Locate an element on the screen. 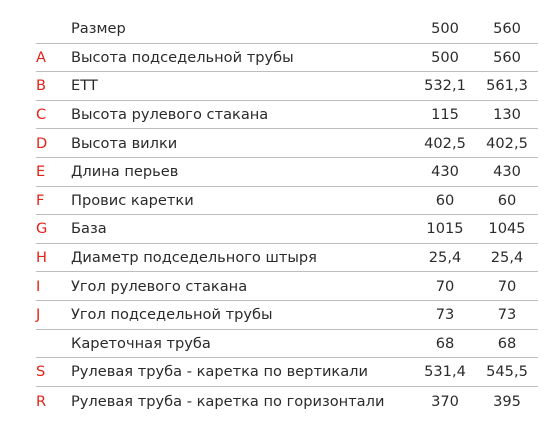  row-letter: H is located at coordinates (41, 258).